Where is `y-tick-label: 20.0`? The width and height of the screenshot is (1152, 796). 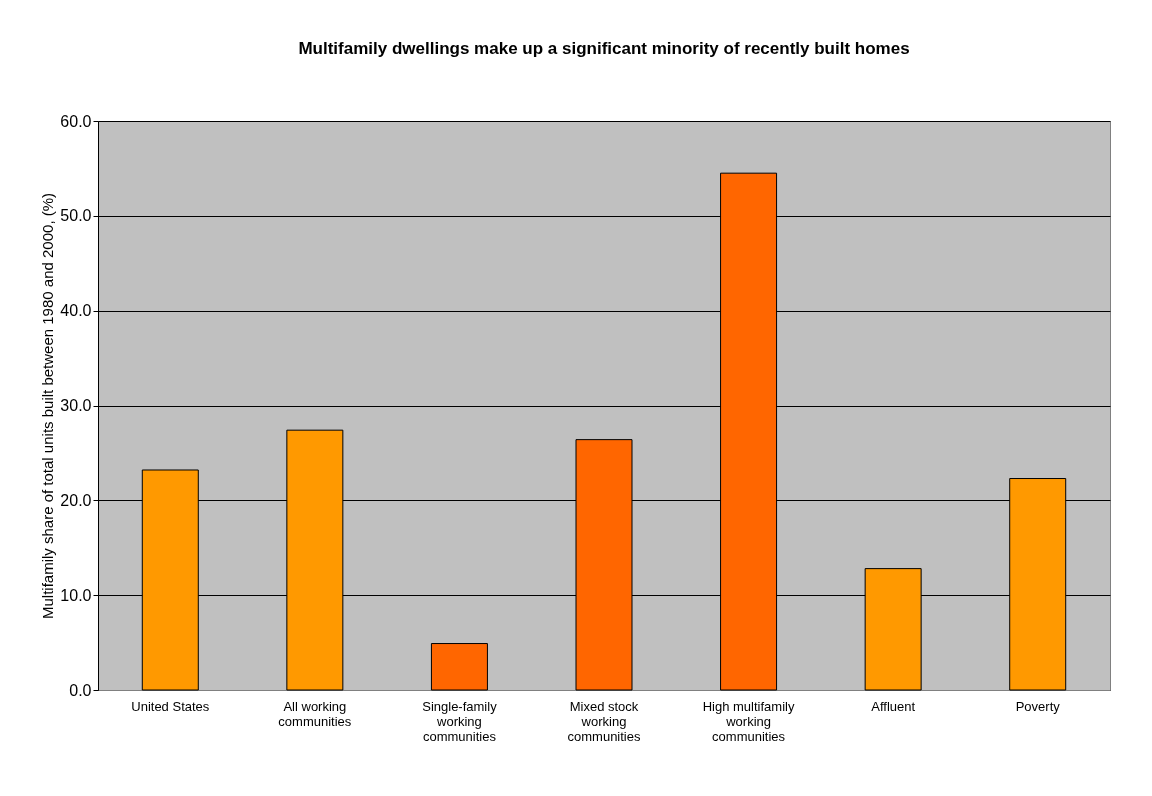
y-tick-label: 20.0 is located at coordinates (76, 500).